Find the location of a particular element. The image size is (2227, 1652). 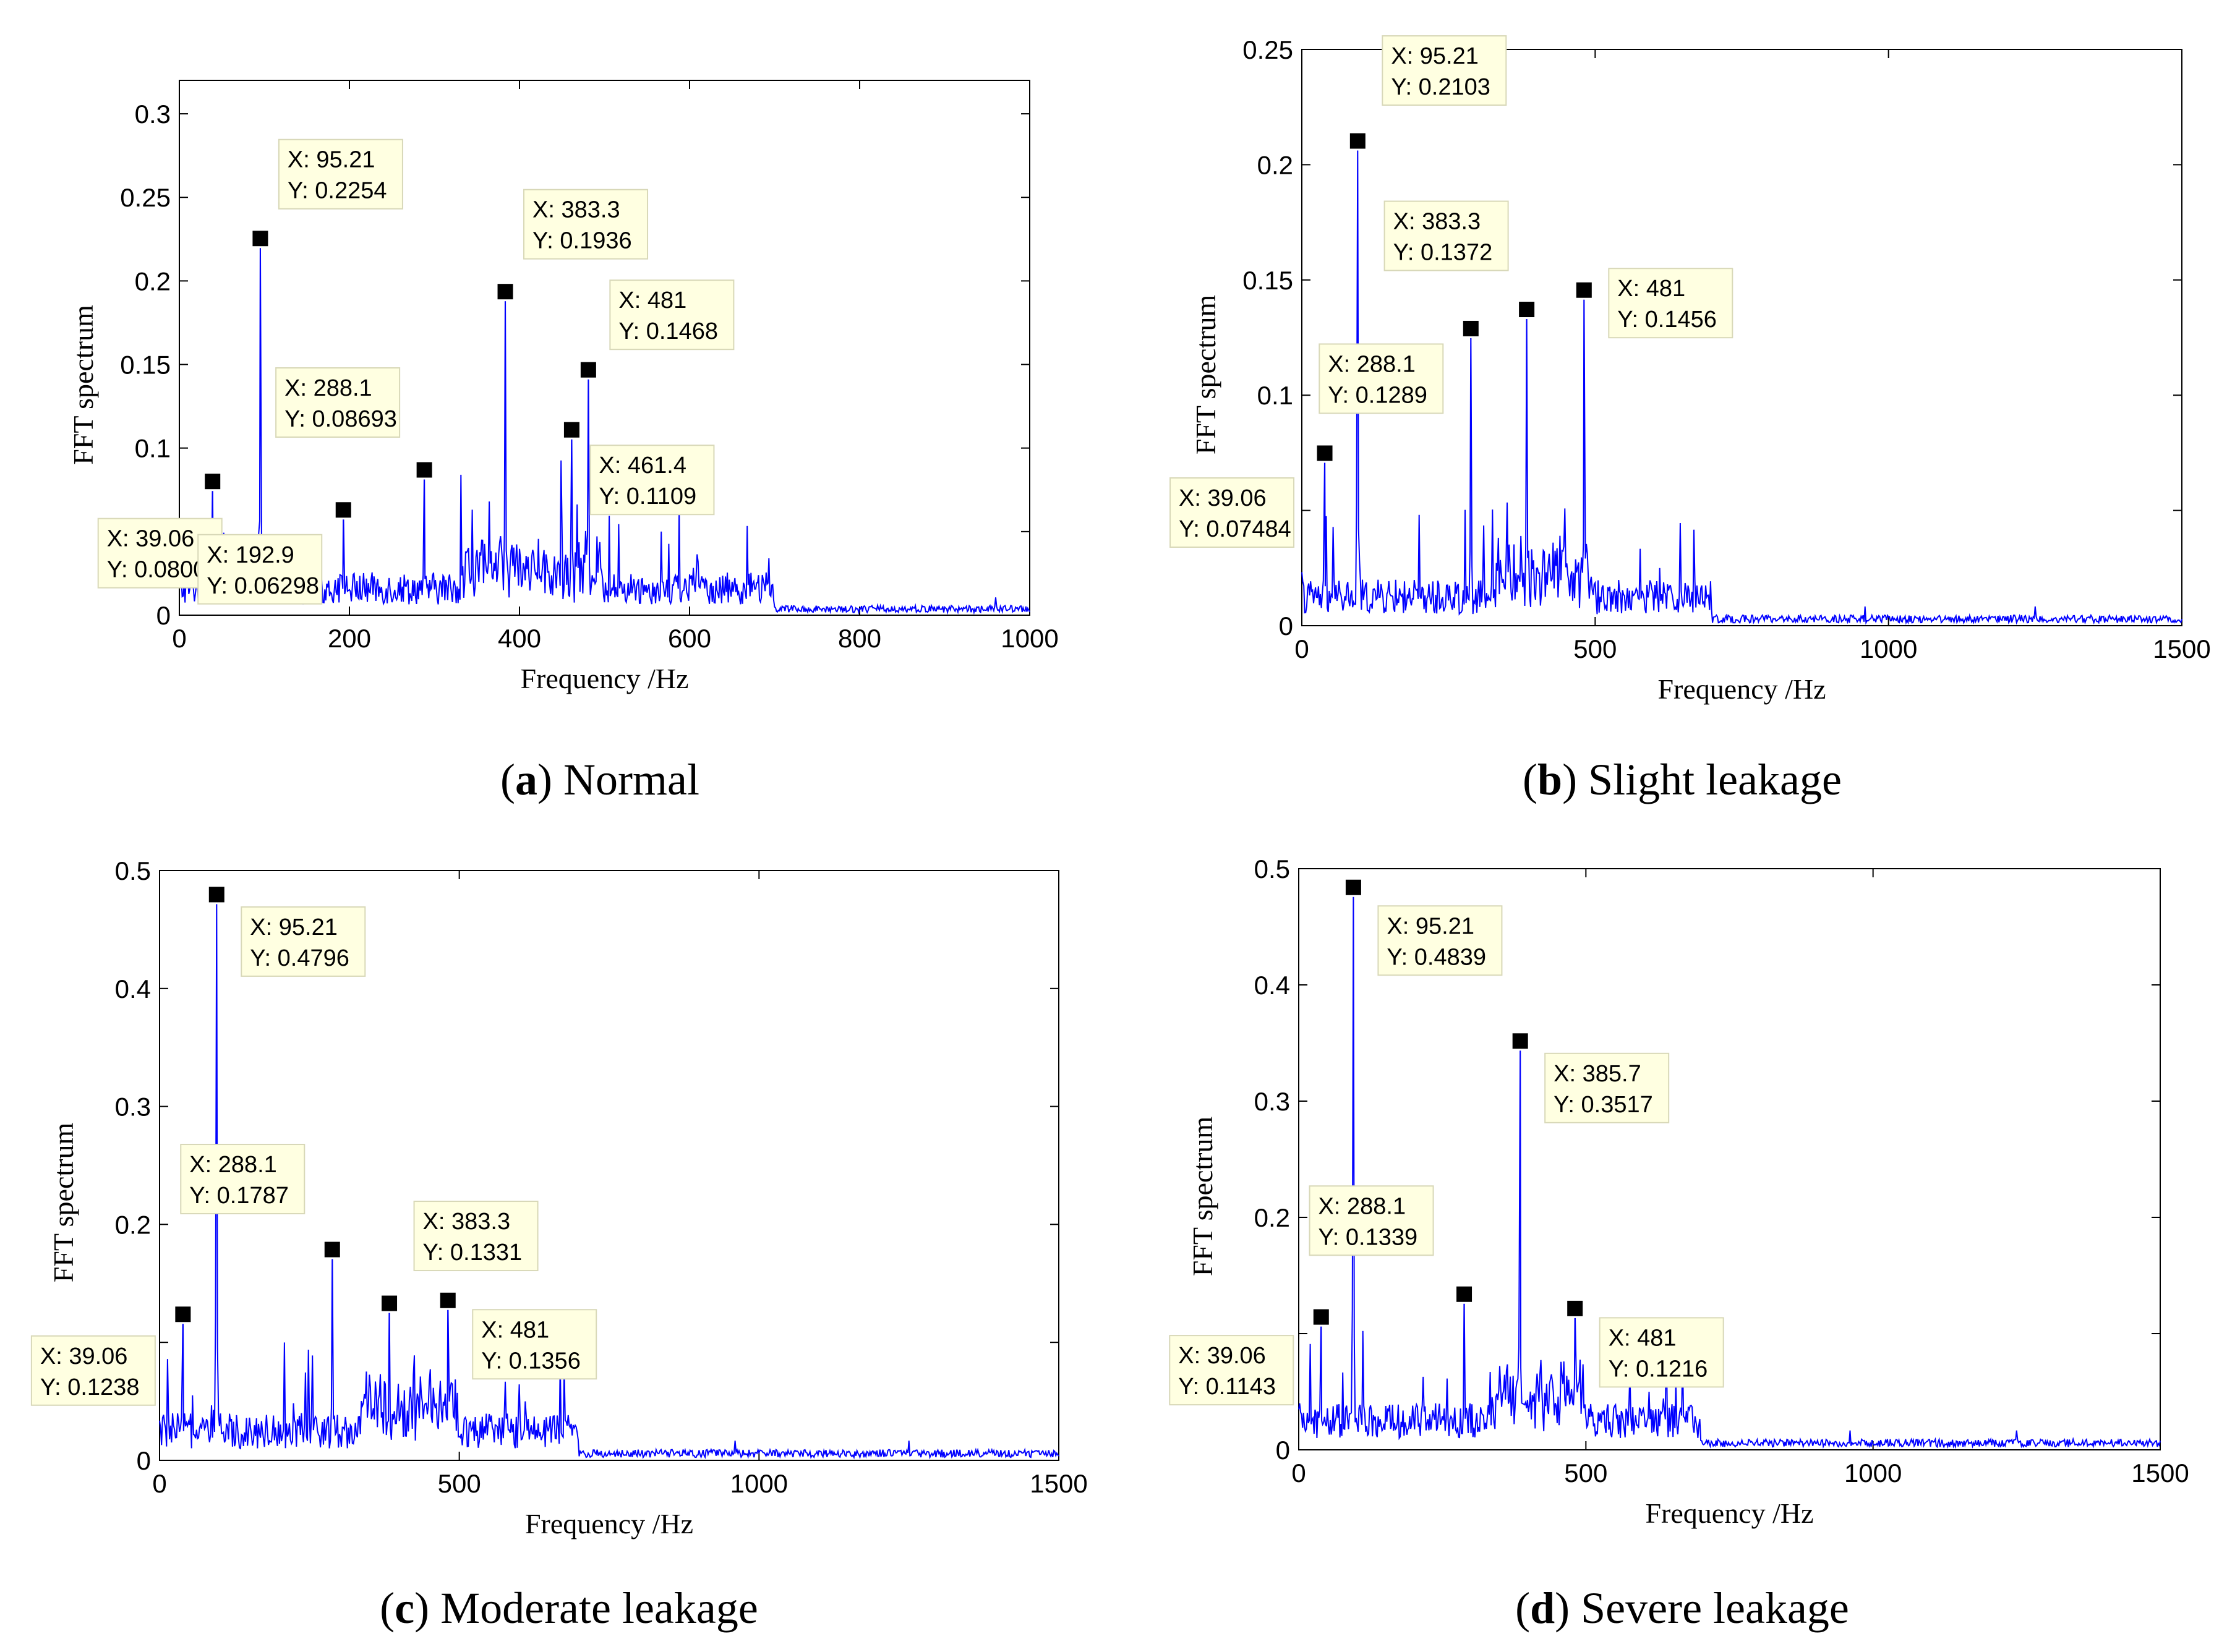

datatip: X: 192.9 Y: 0.06298 is located at coordinates (260, 569).